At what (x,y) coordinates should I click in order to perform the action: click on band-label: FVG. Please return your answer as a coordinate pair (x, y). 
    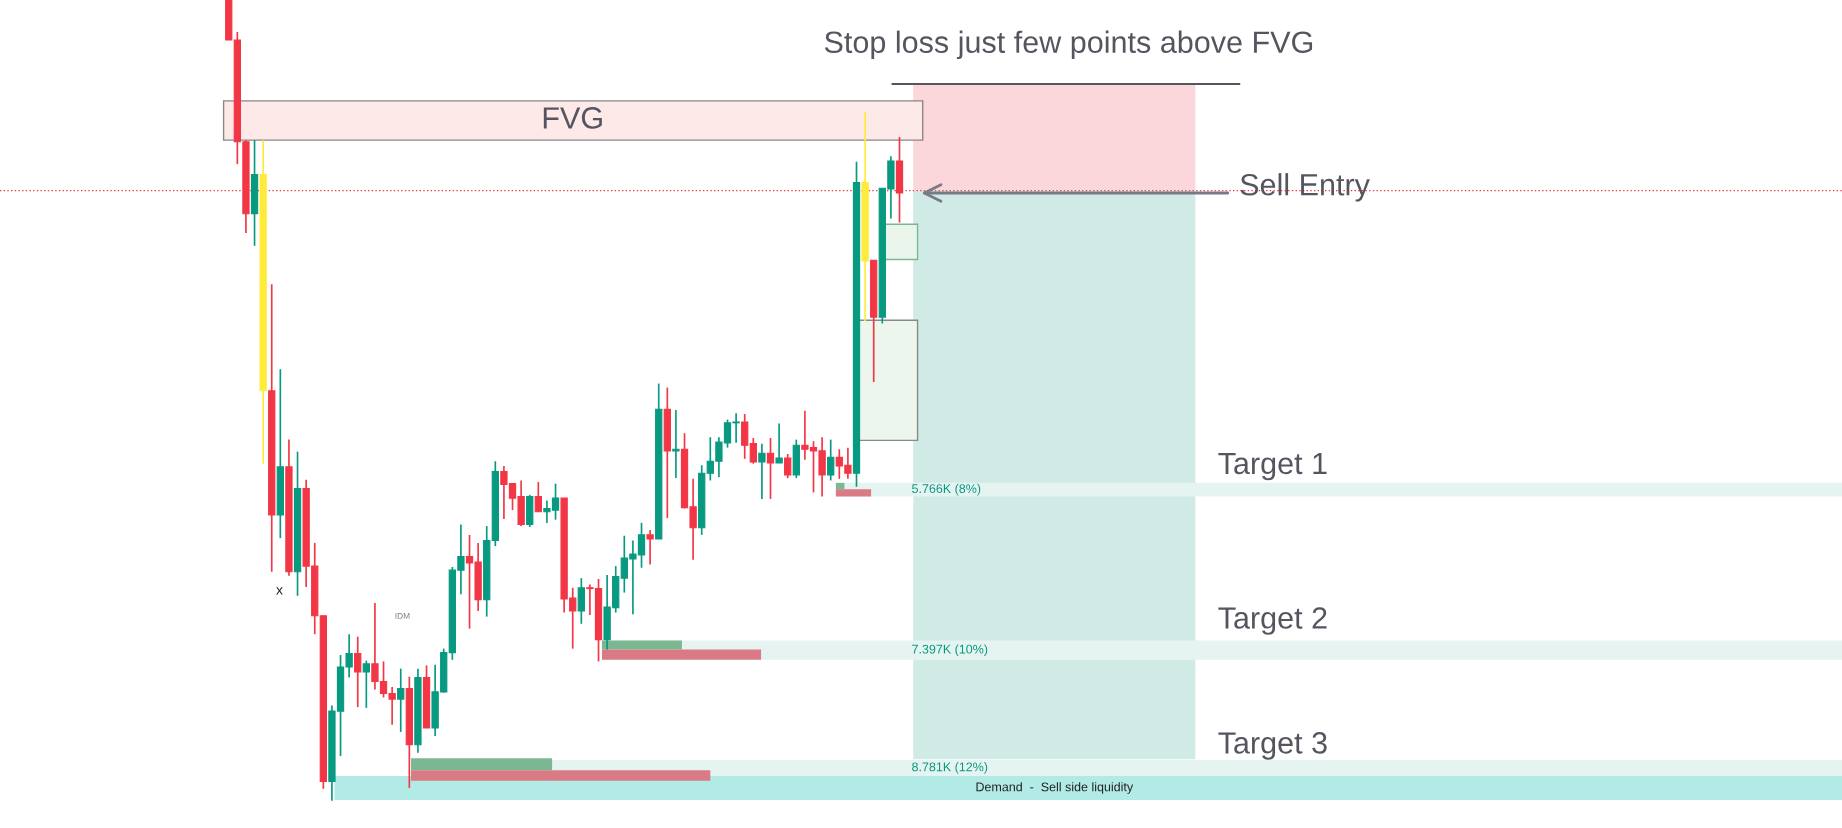
    Looking at the image, I should click on (572, 118).